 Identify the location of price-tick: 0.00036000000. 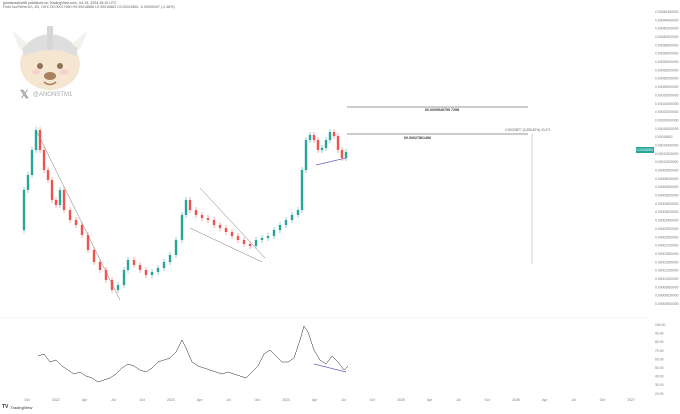
(667, 54).